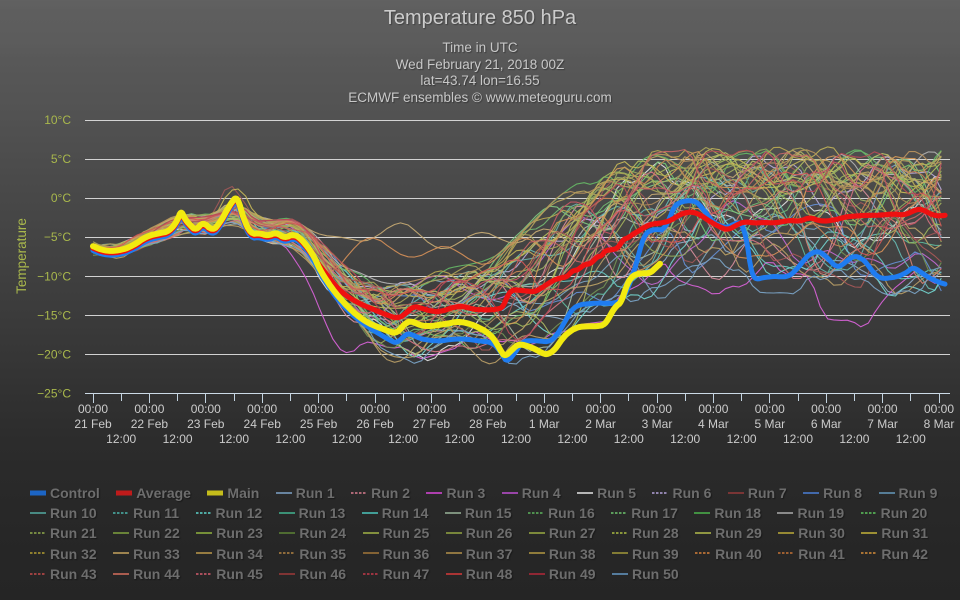 The width and height of the screenshot is (960, 600). Describe the element at coordinates (882, 424) in the screenshot. I see `svg-text: 7 Mar` at that location.